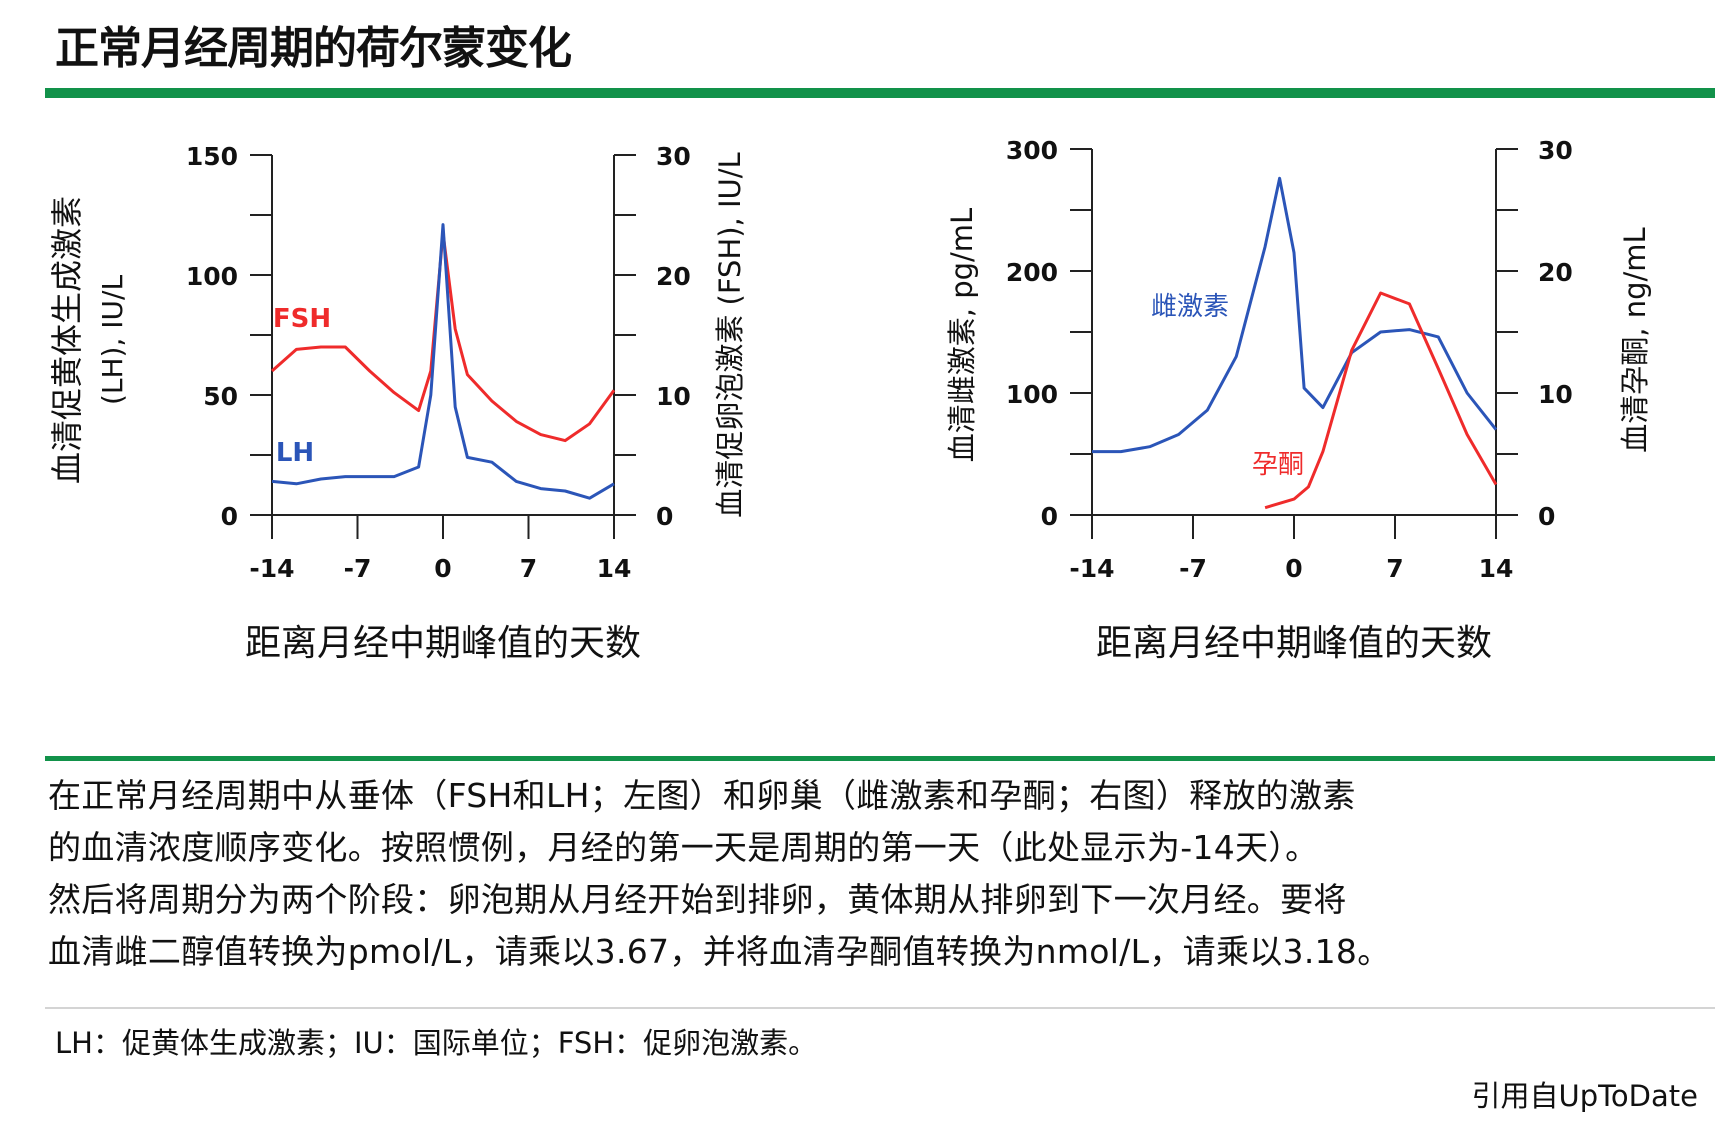 Image resolution: width=1730 pixels, height=1130 pixels. What do you see at coordinates (683, 847) in the screenshot?
I see `caption-line: 的血清浓度顺序变化。按照惯例，月经的第一天是周期的第一天（此处显示为-14天）。` at bounding box center [683, 847].